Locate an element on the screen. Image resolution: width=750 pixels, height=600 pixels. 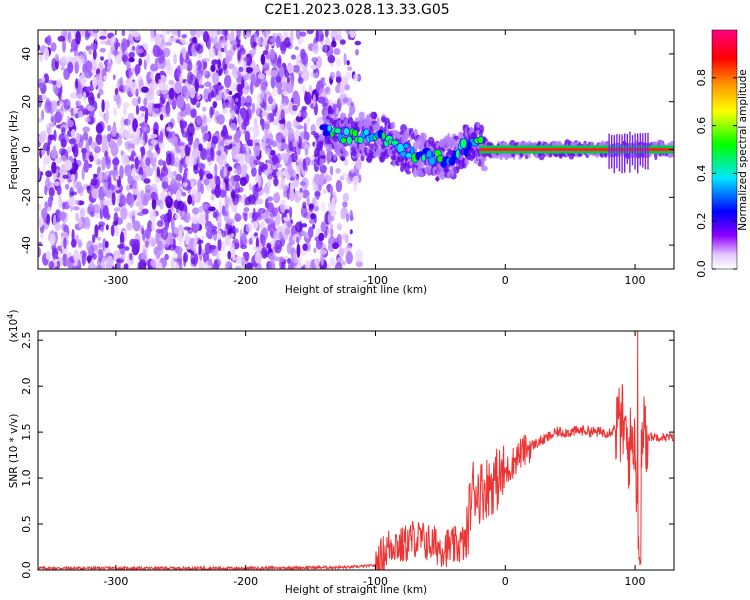
y-tick-label: 0.0 is located at coordinates (26, 570).